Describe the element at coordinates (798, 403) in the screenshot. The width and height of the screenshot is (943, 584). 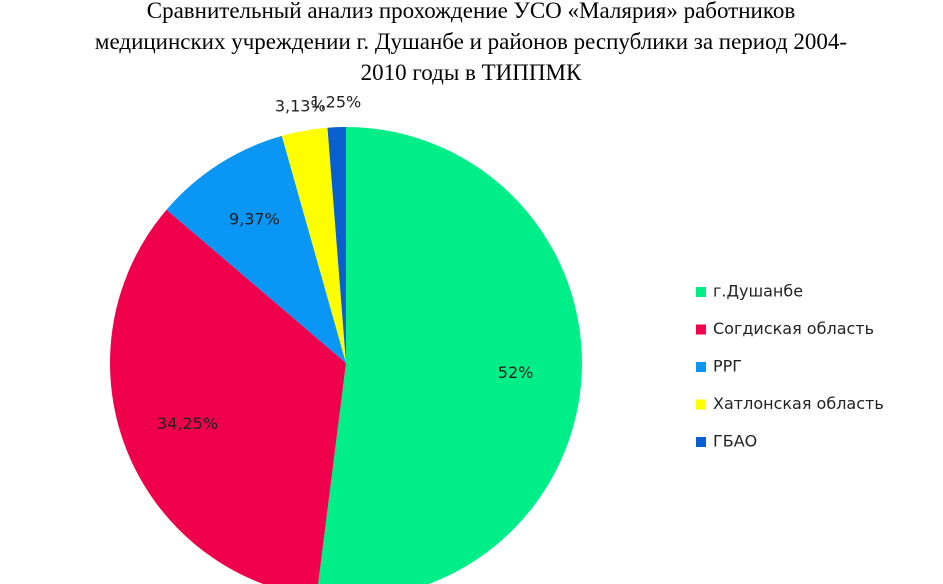
I see `legend-label: Хатлонская область` at that location.